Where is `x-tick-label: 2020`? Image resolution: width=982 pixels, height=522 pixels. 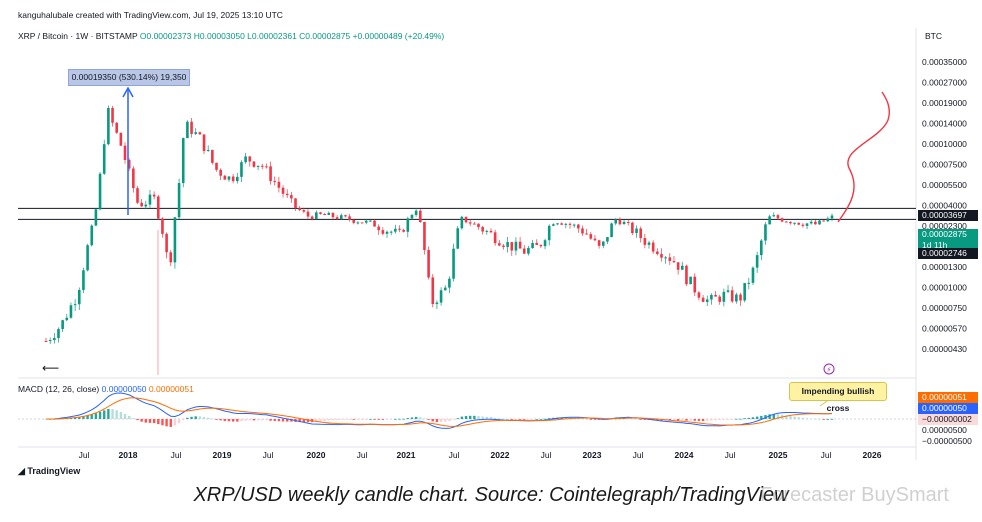
x-tick-label: 2020 is located at coordinates (316, 455).